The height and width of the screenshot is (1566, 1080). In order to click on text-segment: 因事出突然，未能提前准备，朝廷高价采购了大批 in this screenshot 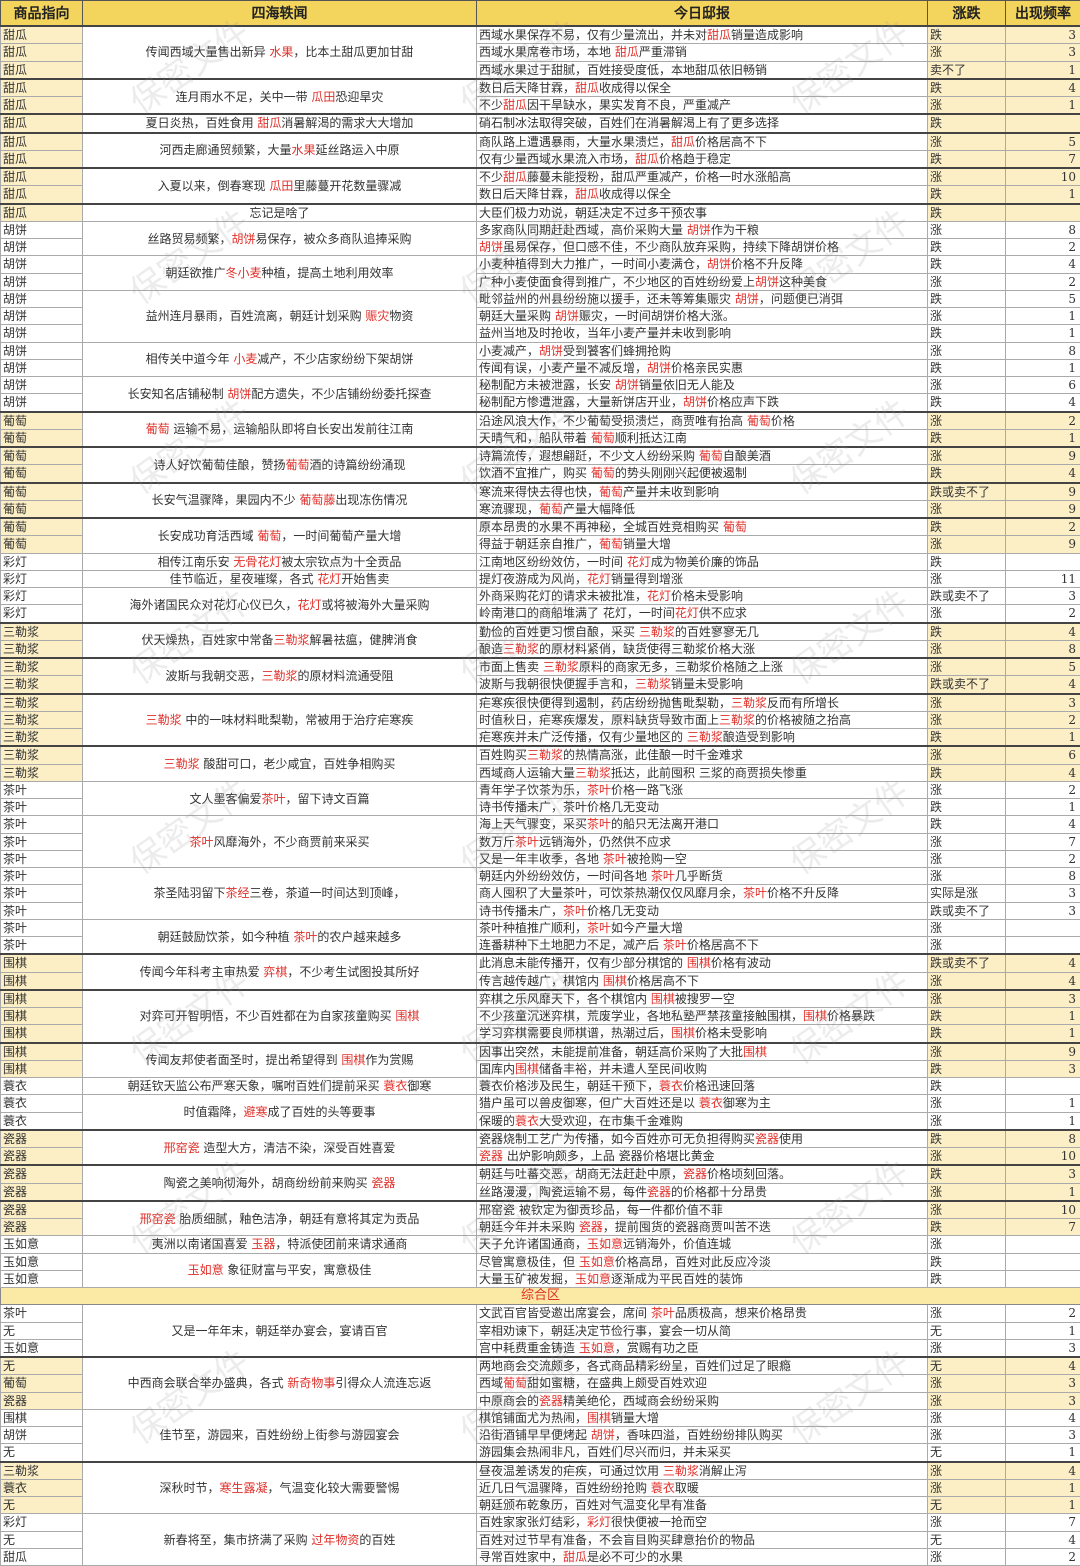, I will do `click(611, 1052)`.